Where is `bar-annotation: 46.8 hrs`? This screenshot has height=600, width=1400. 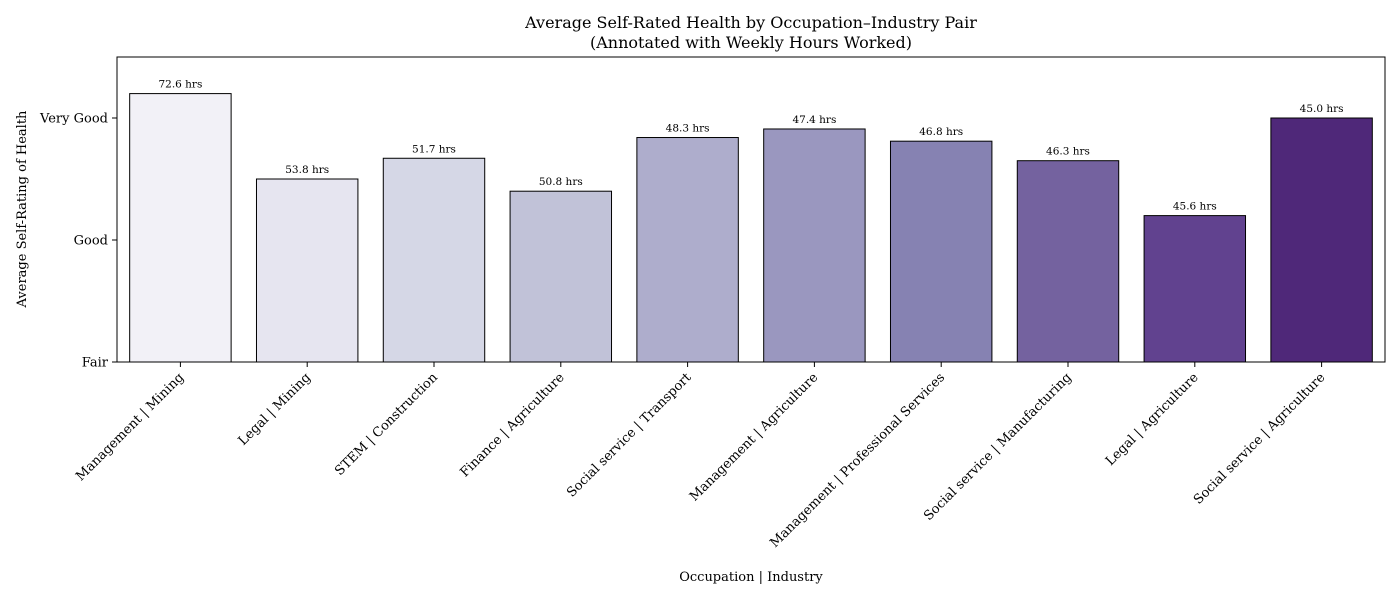 bar-annotation: 46.8 hrs is located at coordinates (941, 132).